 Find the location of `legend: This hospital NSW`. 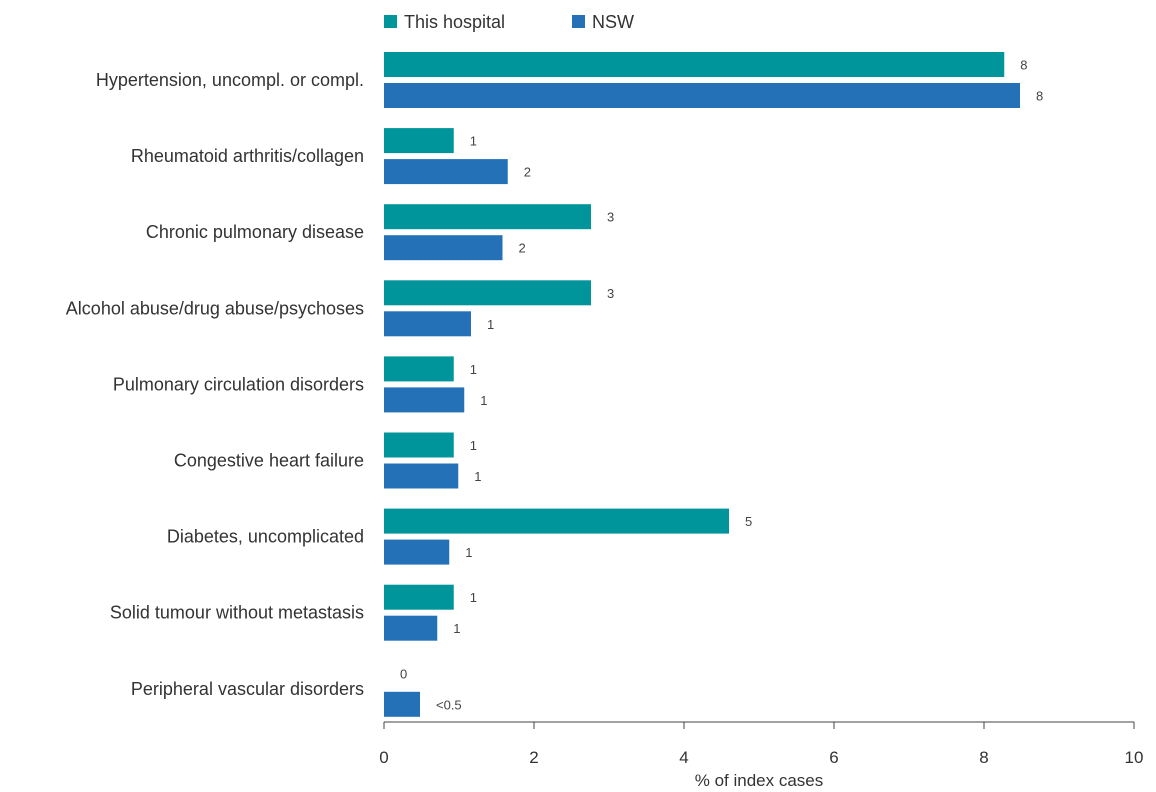

legend: This hospital NSW is located at coordinates (509, 22).